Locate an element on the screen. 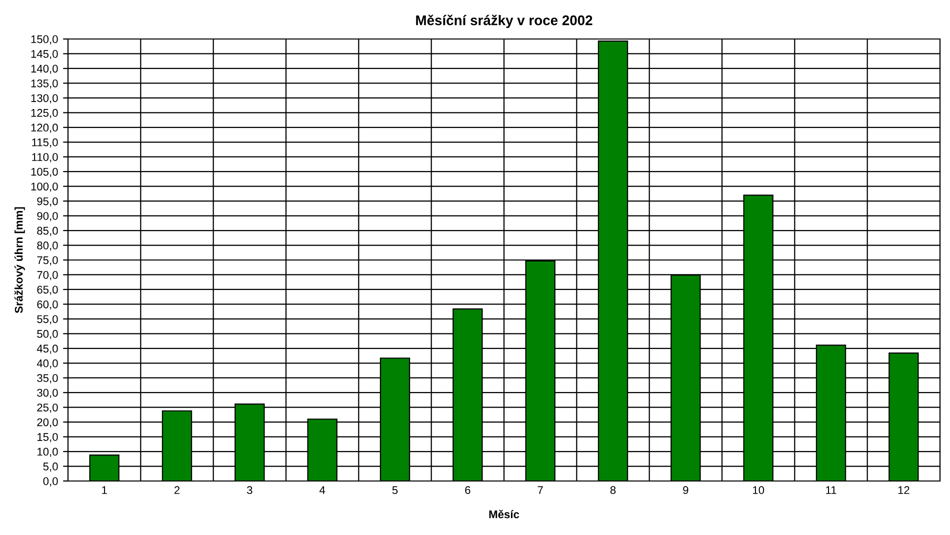 The height and width of the screenshot is (535, 950). y-tick-label: 65,0 is located at coordinates (47, 290).